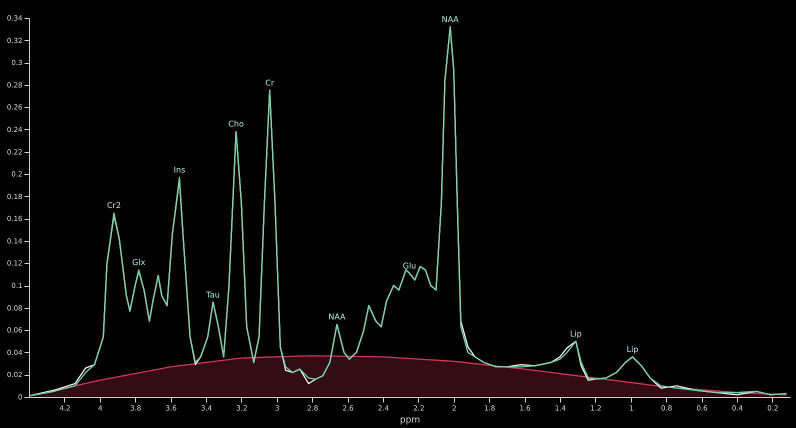 Image resolution: width=796 pixels, height=428 pixels. Describe the element at coordinates (270, 83) in the screenshot. I see `annotation: Cr` at that location.